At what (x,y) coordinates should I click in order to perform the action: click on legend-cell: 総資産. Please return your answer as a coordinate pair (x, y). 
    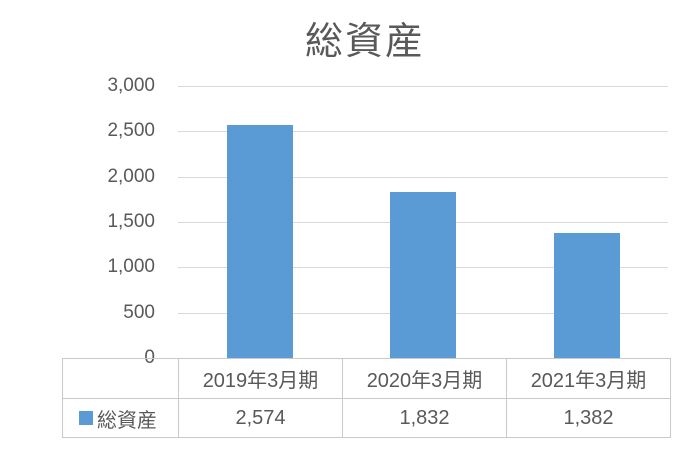
    Looking at the image, I should click on (120, 418).